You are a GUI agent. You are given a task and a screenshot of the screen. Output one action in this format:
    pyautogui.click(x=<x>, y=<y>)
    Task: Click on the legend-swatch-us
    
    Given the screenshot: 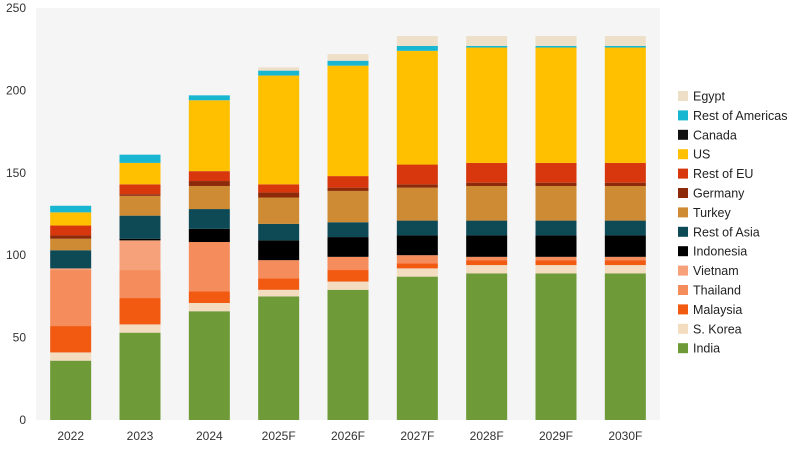 What is the action you would take?
    pyautogui.click(x=683, y=154)
    